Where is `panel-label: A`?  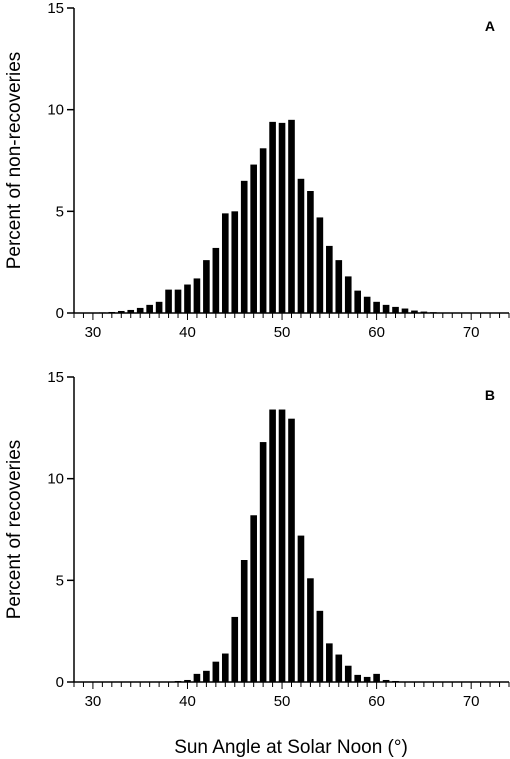
panel-label: A is located at coordinates (490, 26).